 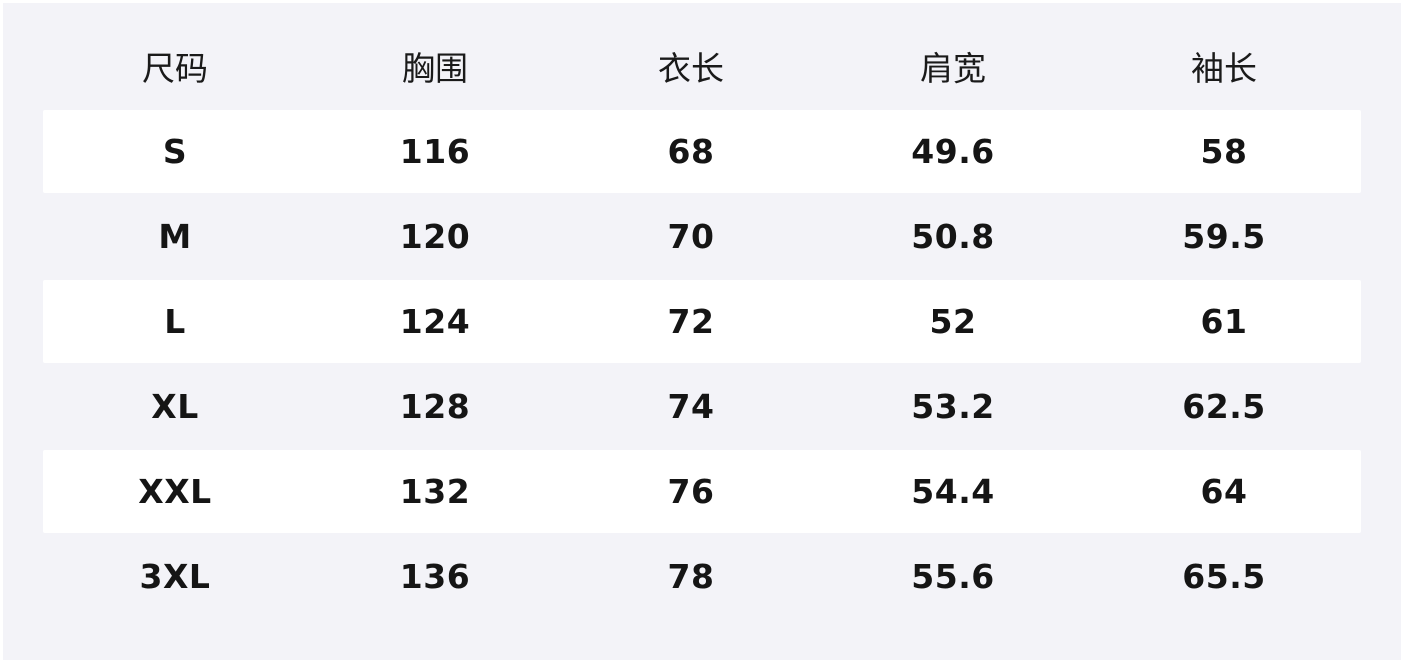 What do you see at coordinates (1224, 236) in the screenshot?
I see `cell-sleeve: 59.5` at bounding box center [1224, 236].